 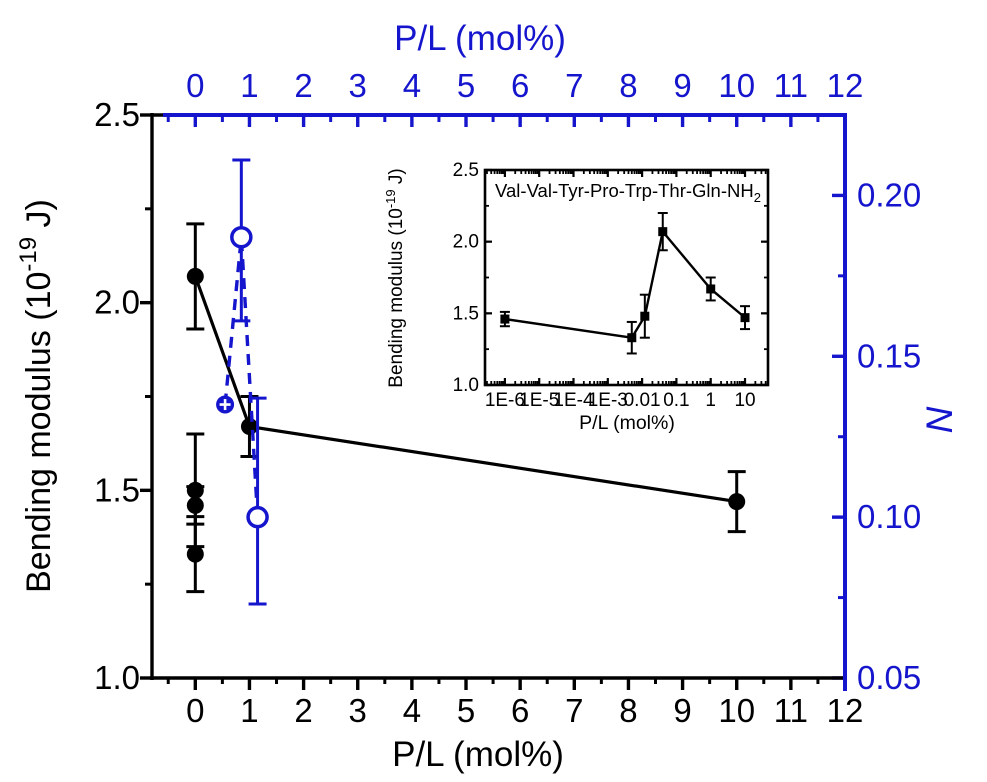 I want to click on inset-x-tick-label: 1E-6, so click(x=505, y=400).